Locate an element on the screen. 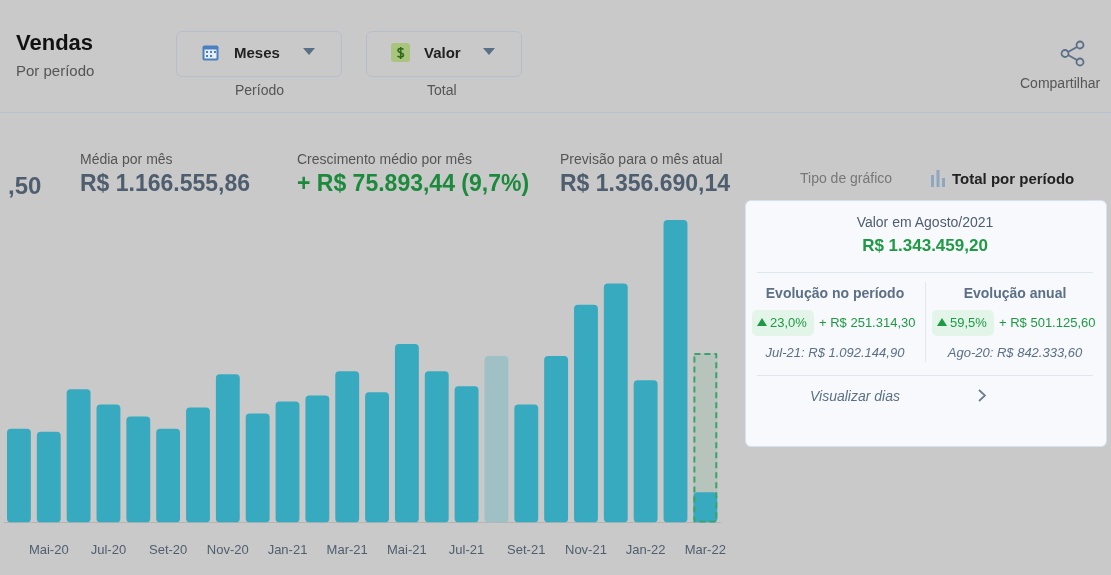 This screenshot has height=575, width=1111. text: + R$ 251.314,30 is located at coordinates (867, 322).